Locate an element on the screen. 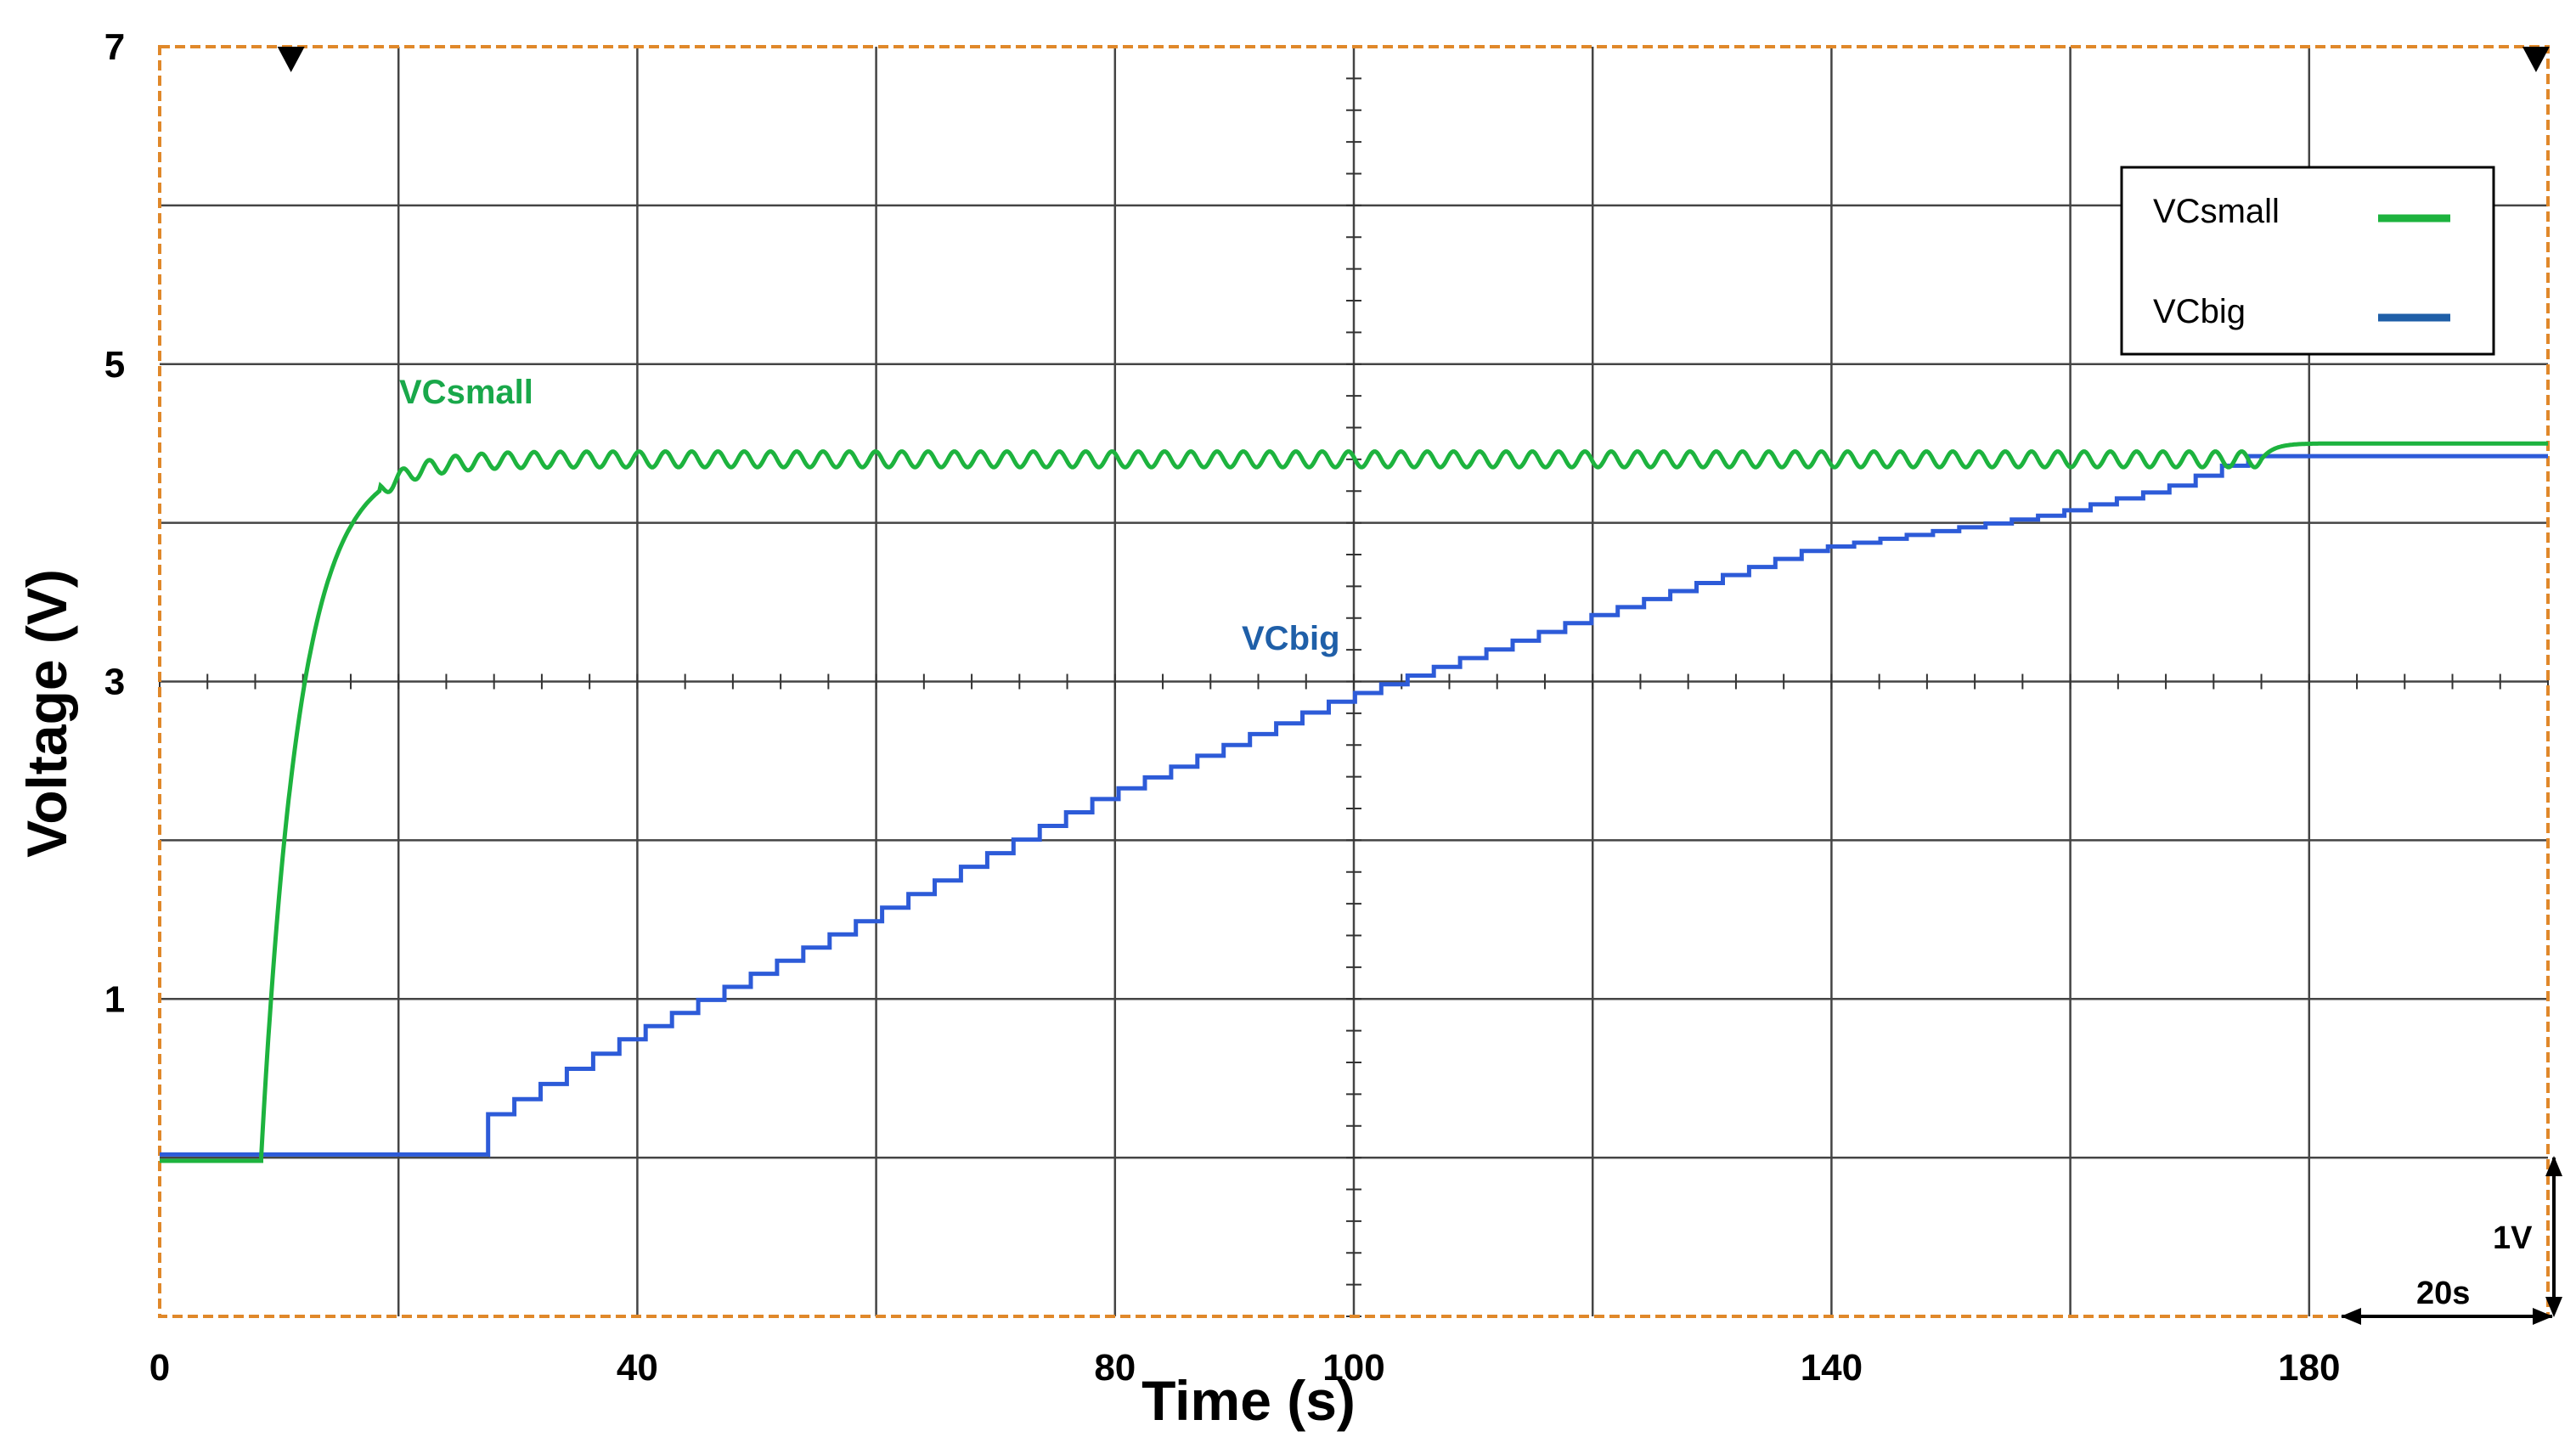  time-scale-arrowhead-left is located at coordinates (2351, 1316).